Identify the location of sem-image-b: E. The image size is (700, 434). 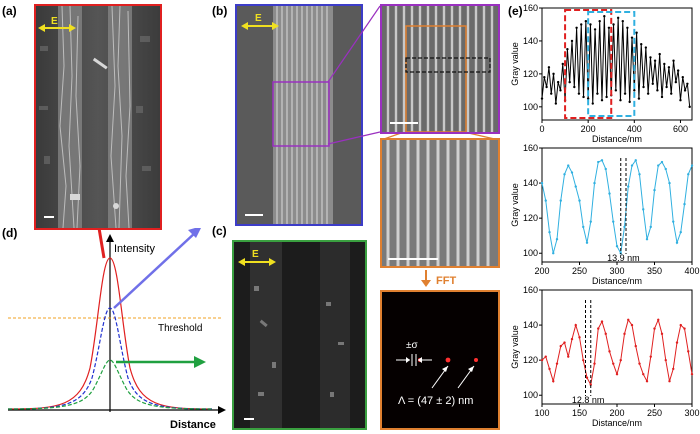
(299, 115).